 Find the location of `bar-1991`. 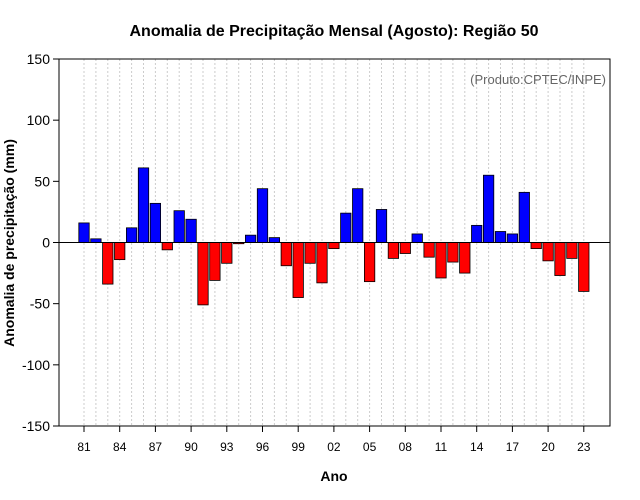

bar-1991 is located at coordinates (203, 274).